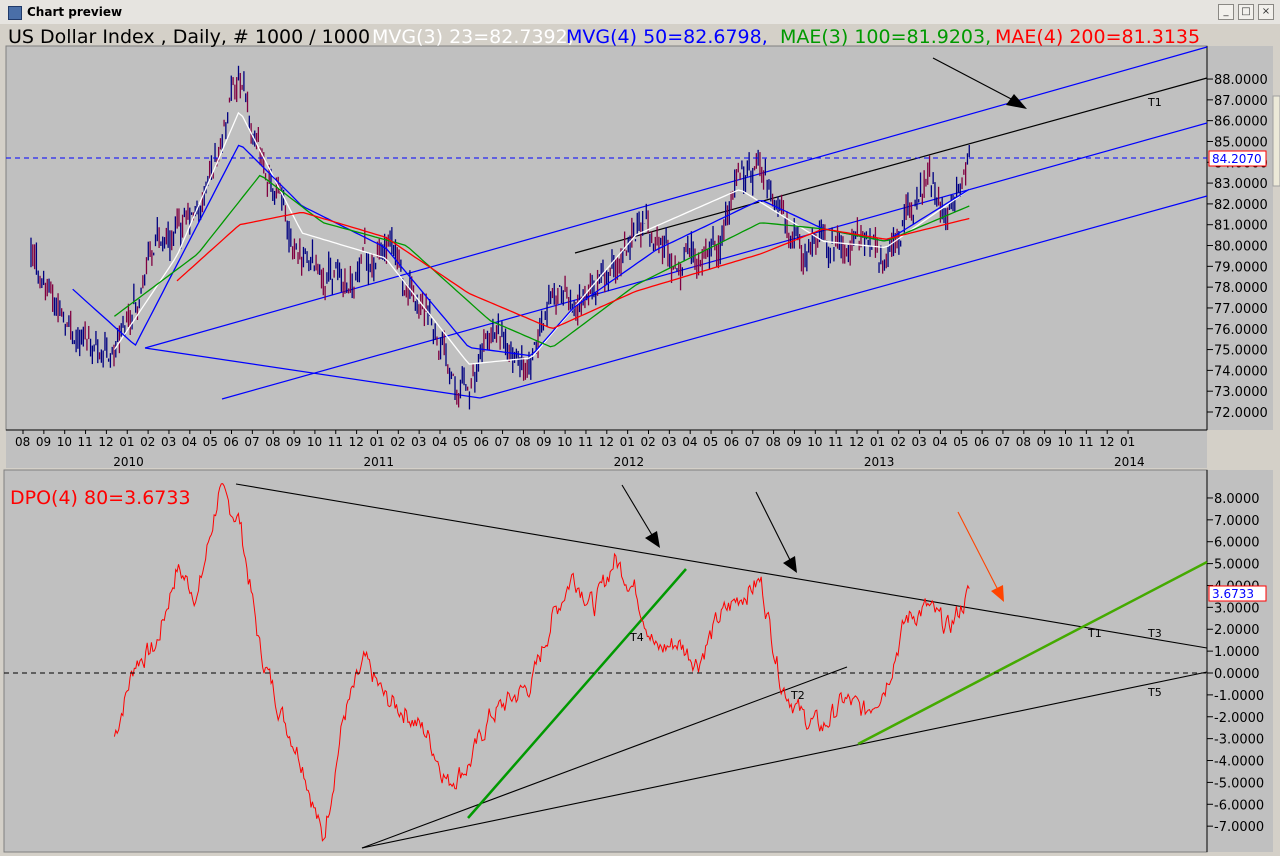 The image size is (1280, 856). Describe the element at coordinates (1241, 205) in the screenshot. I see `price-axis-label: 82.0000` at that location.